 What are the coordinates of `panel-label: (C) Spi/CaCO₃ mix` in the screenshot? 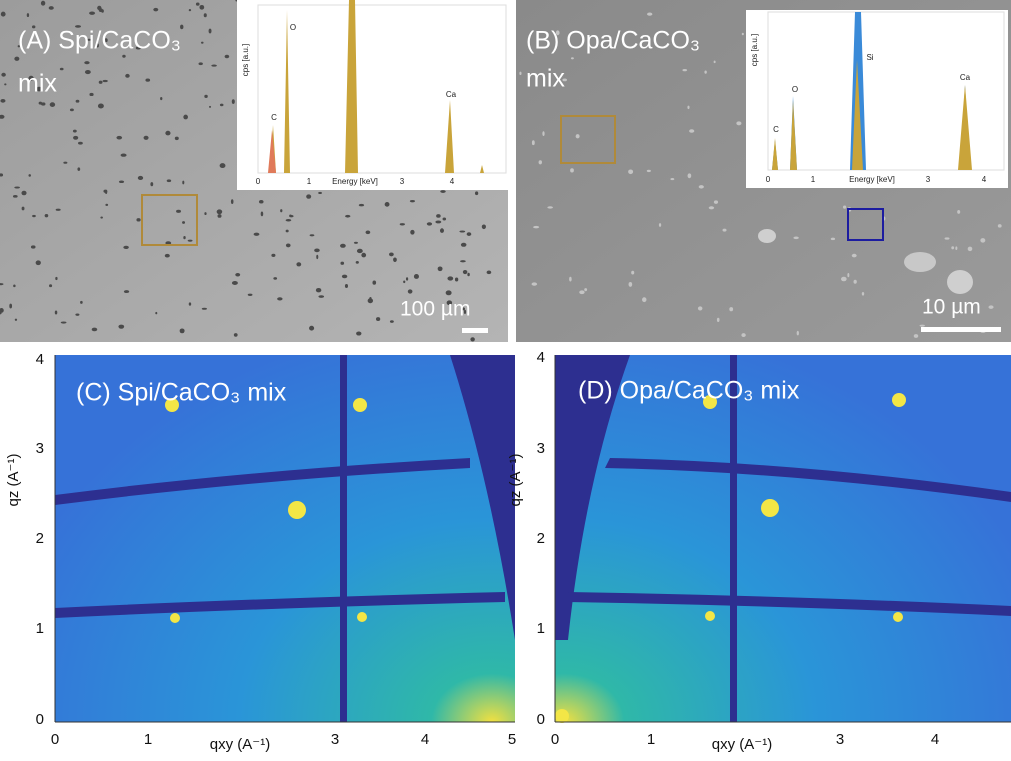 It's located at (181, 393).